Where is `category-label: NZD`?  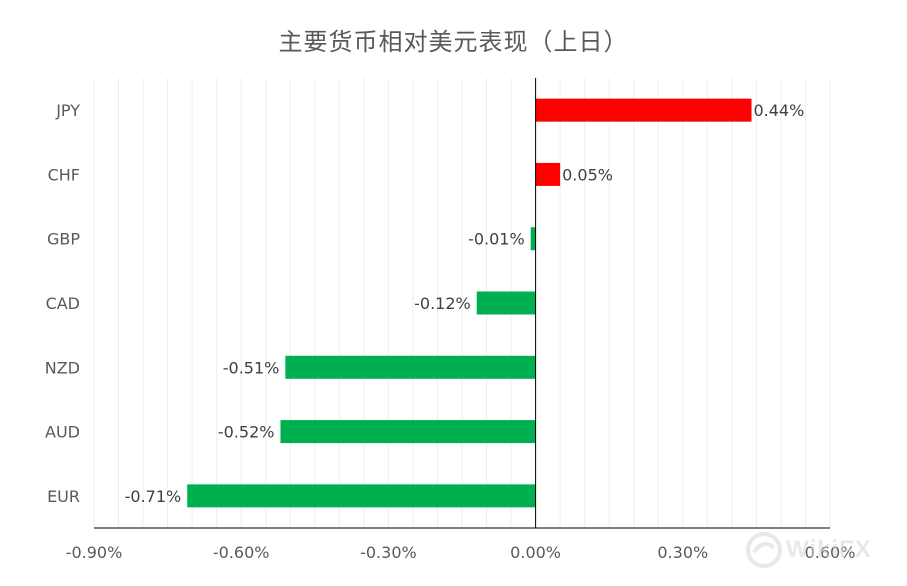 category-label: NZD is located at coordinates (62, 367).